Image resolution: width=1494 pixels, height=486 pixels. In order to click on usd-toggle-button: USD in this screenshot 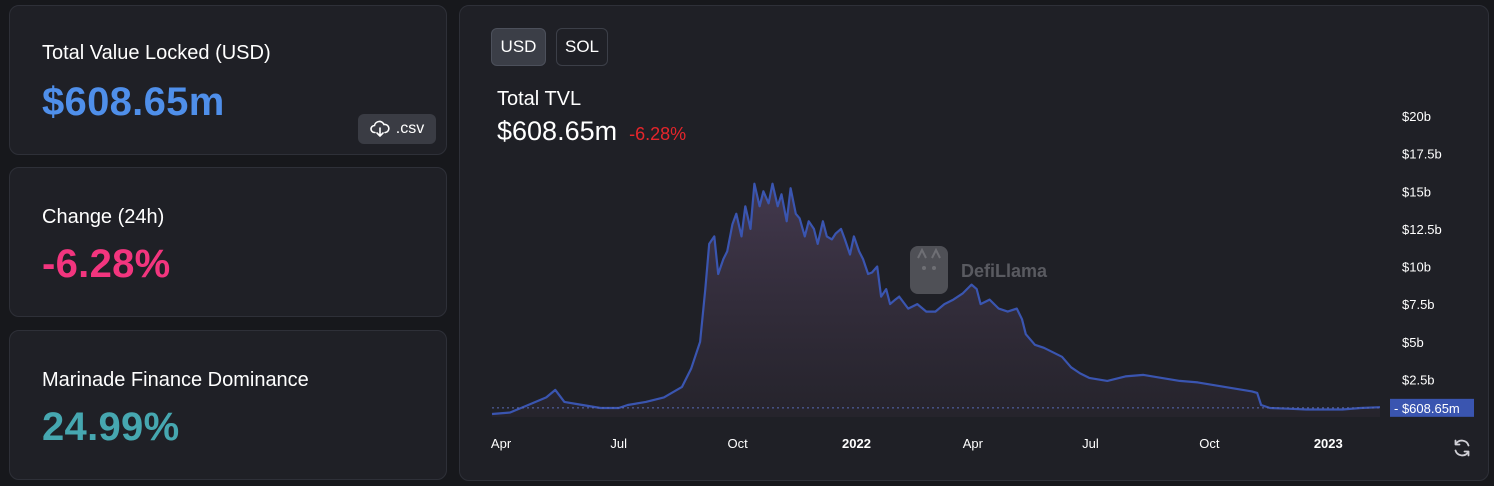, I will do `click(518, 47)`.